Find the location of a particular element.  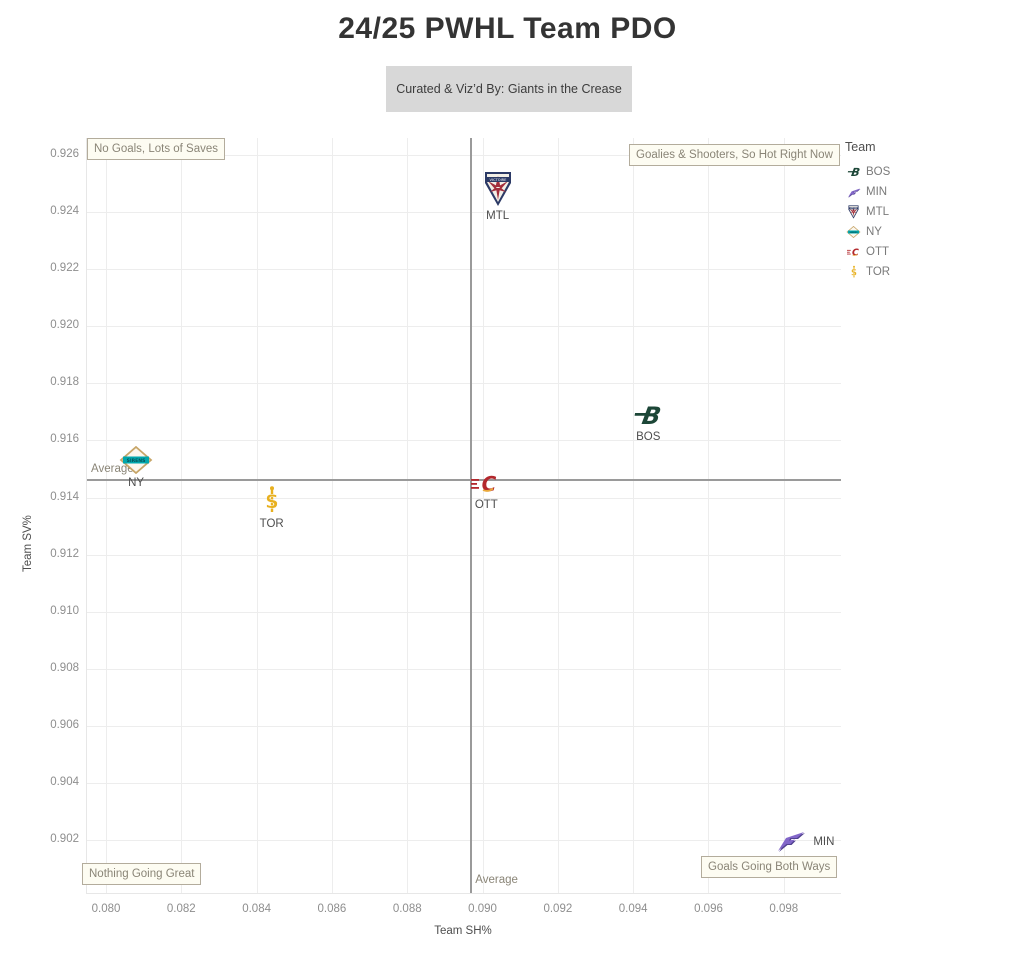

y-tick-label: 0.908 is located at coordinates (64, 667).